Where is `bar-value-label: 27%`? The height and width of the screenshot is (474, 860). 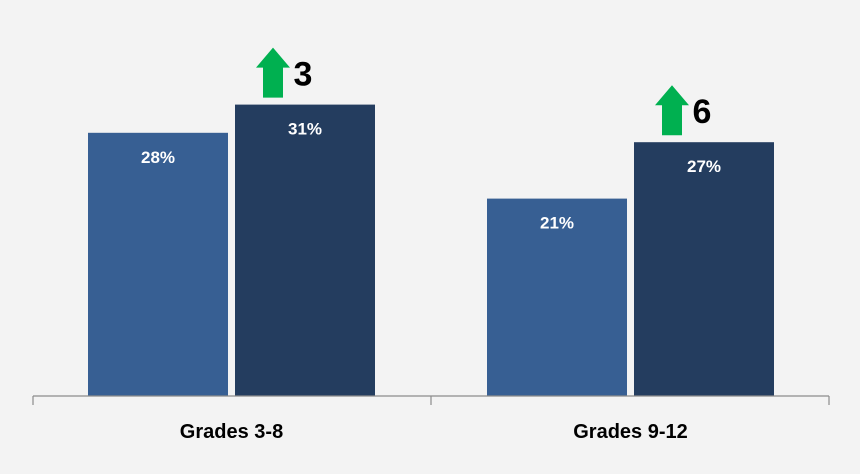
bar-value-label: 27% is located at coordinates (704, 166).